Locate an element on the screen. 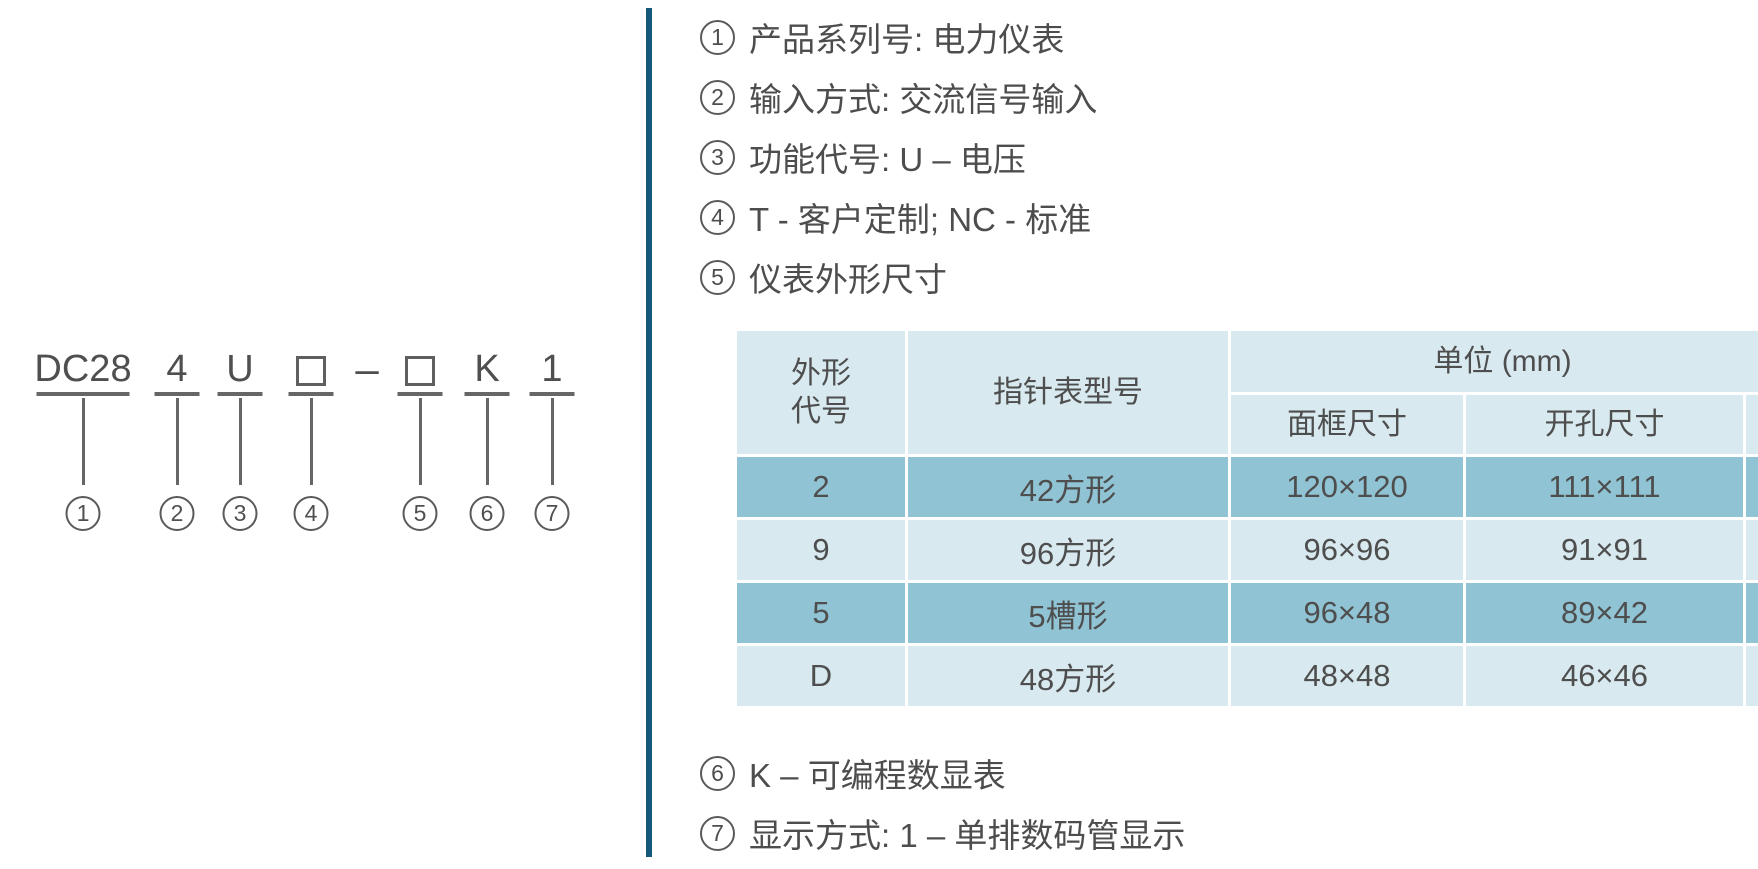  code-part-6-label: K is located at coordinates (487, 369).